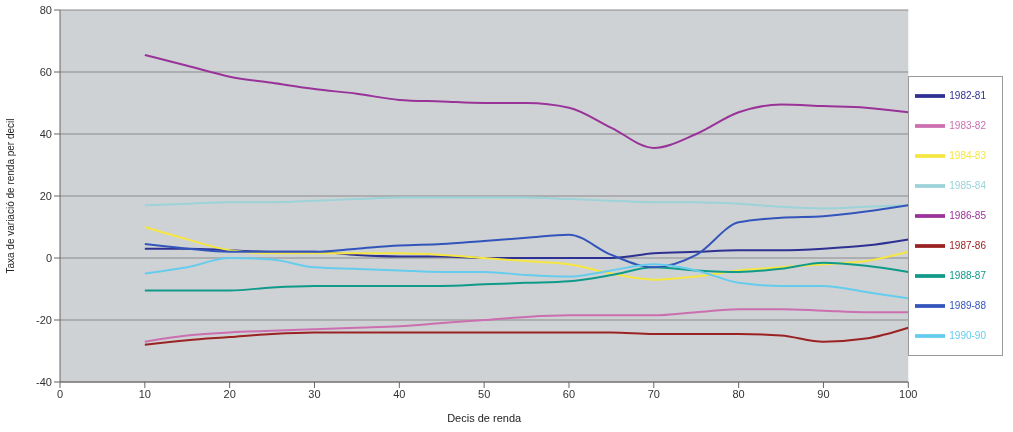 This screenshot has width=1013, height=432. Describe the element at coordinates (823, 393) in the screenshot. I see `x-tick-label: 90` at that location.